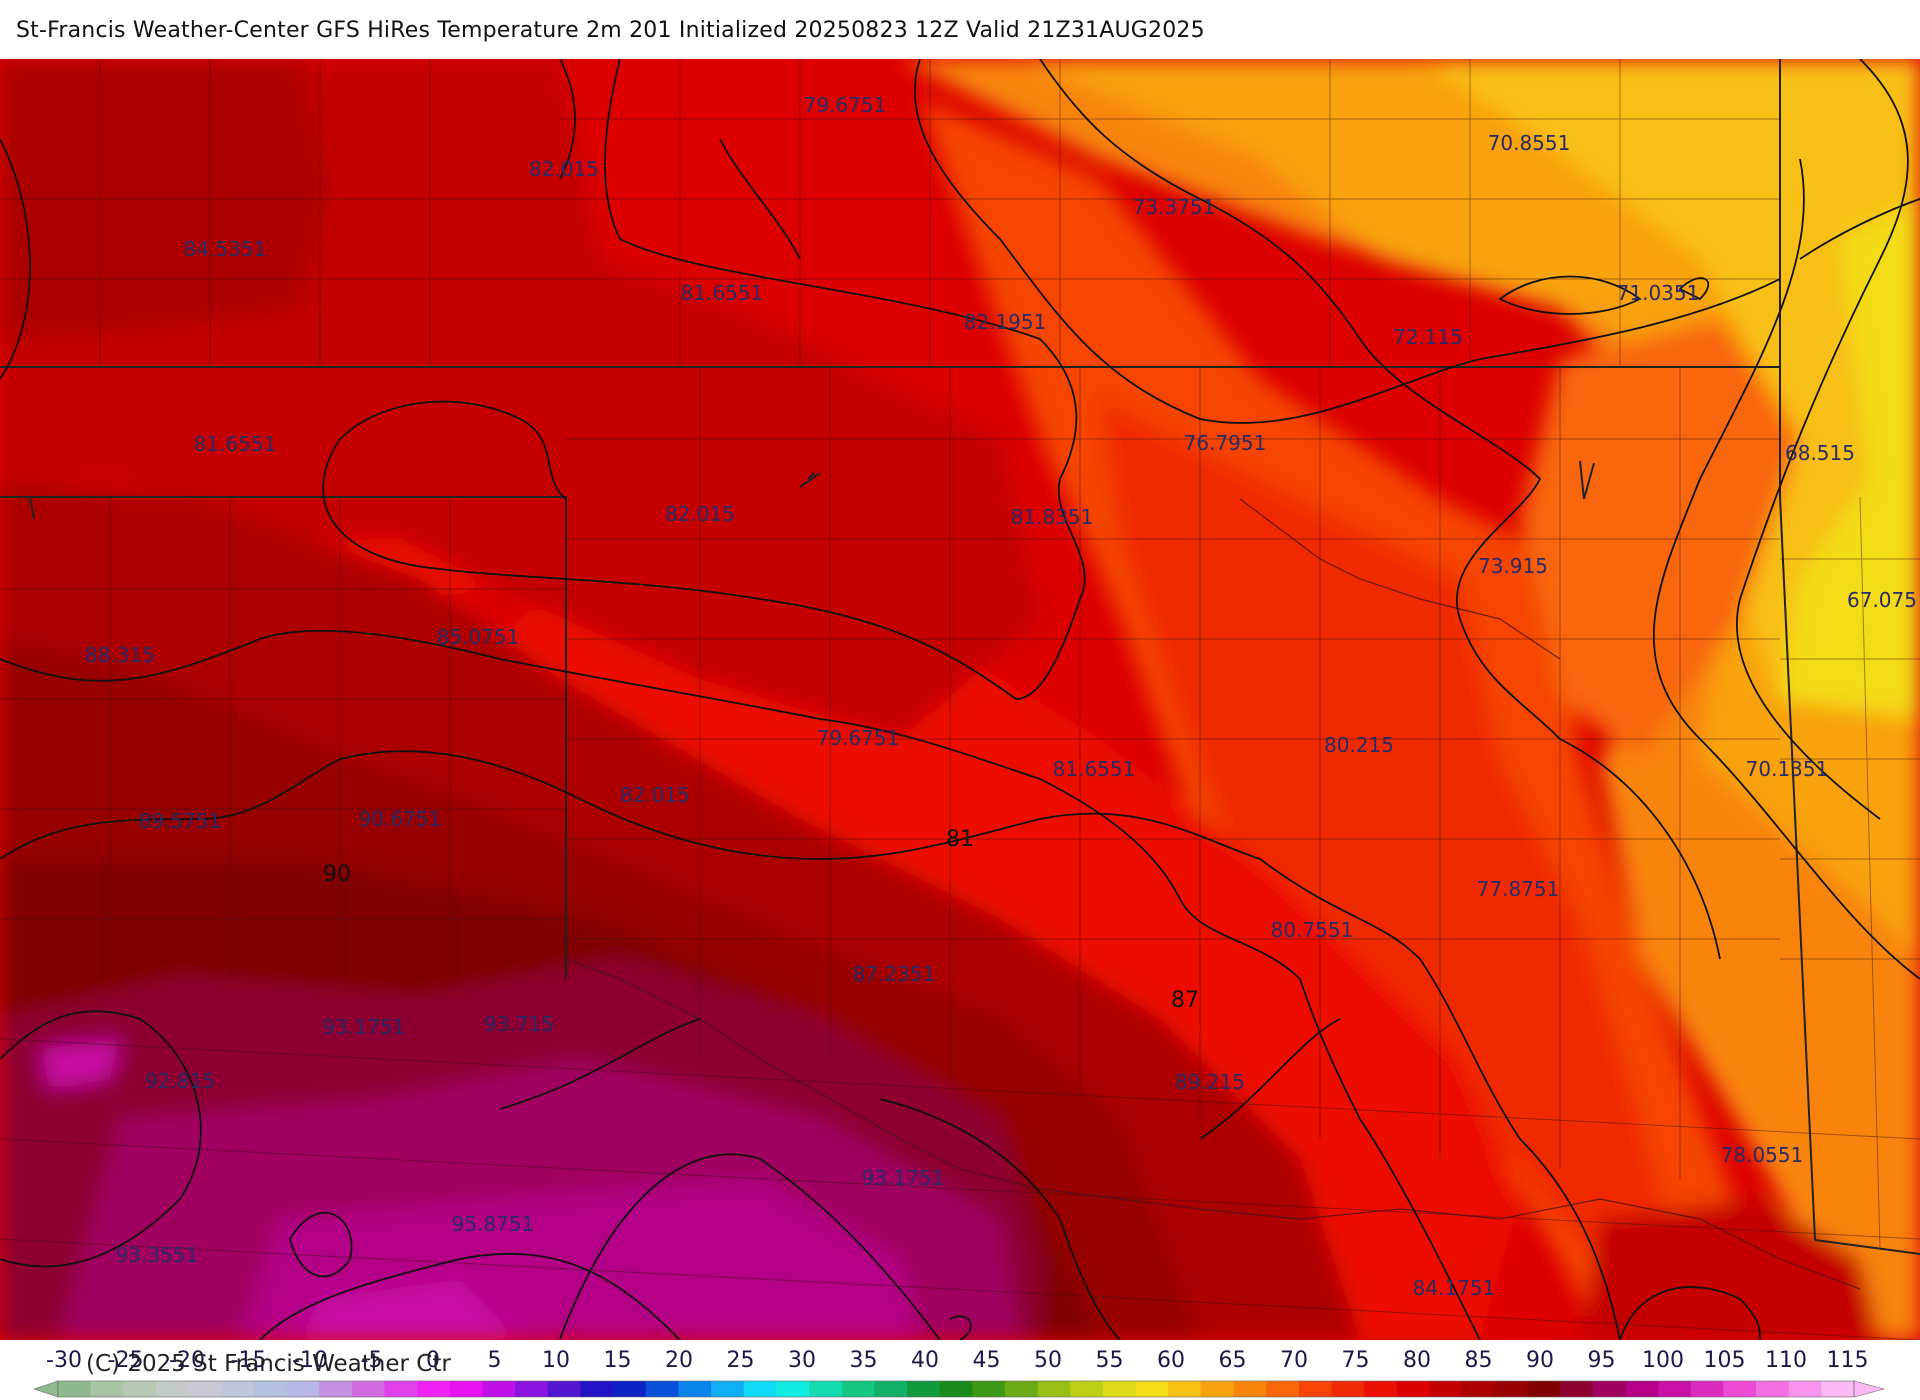 The image size is (1920, 1400). Describe the element at coordinates (1513, 566) in the screenshot. I see `temperature-value-label: 73.915` at that location.